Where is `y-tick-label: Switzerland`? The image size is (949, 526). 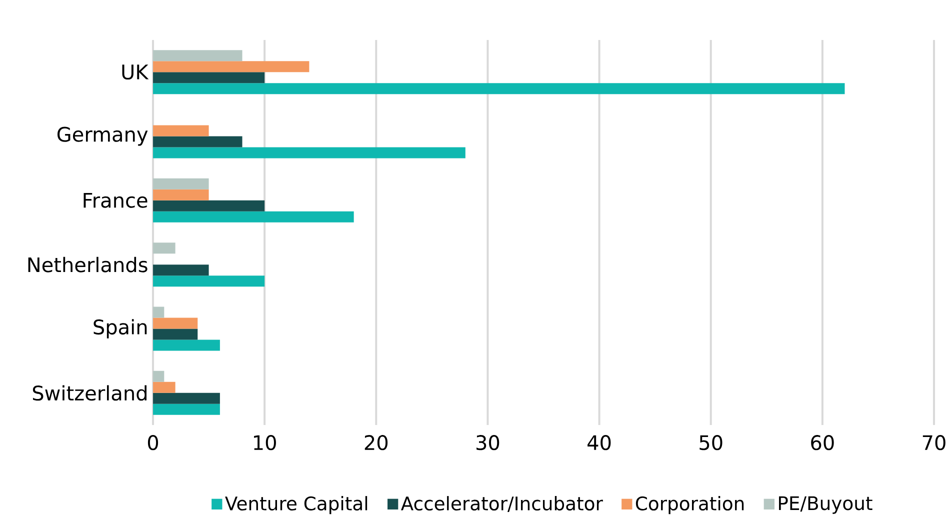
y-tick-label: Switzerland is located at coordinates (89, 393).